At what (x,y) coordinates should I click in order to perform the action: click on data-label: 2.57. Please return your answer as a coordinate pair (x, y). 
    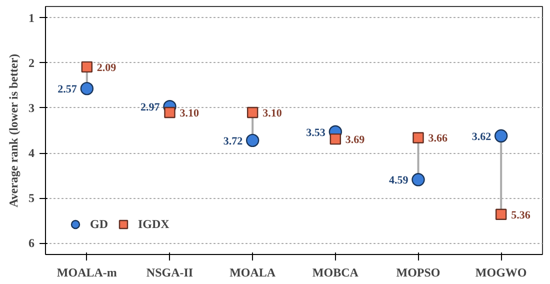
    Looking at the image, I should click on (68, 90).